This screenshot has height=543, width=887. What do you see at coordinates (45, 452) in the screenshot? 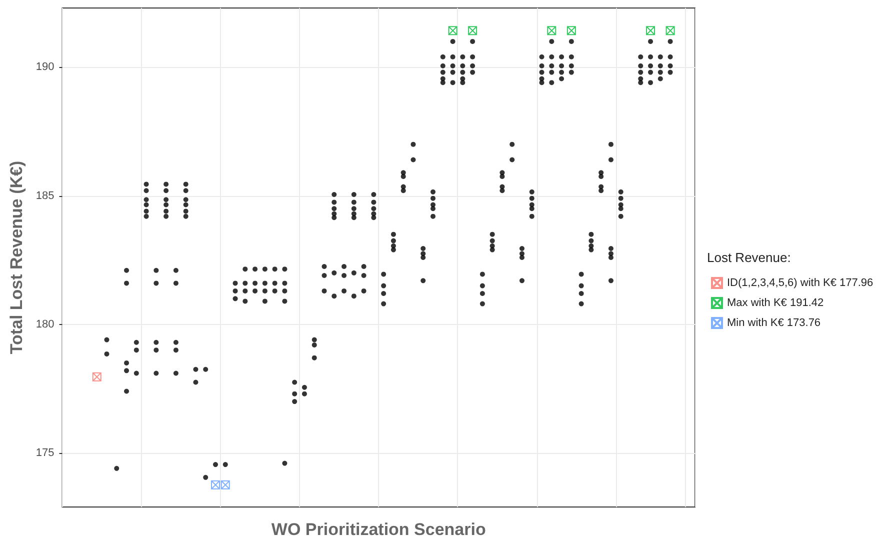
I see `y-tick-label: 175` at bounding box center [45, 452].